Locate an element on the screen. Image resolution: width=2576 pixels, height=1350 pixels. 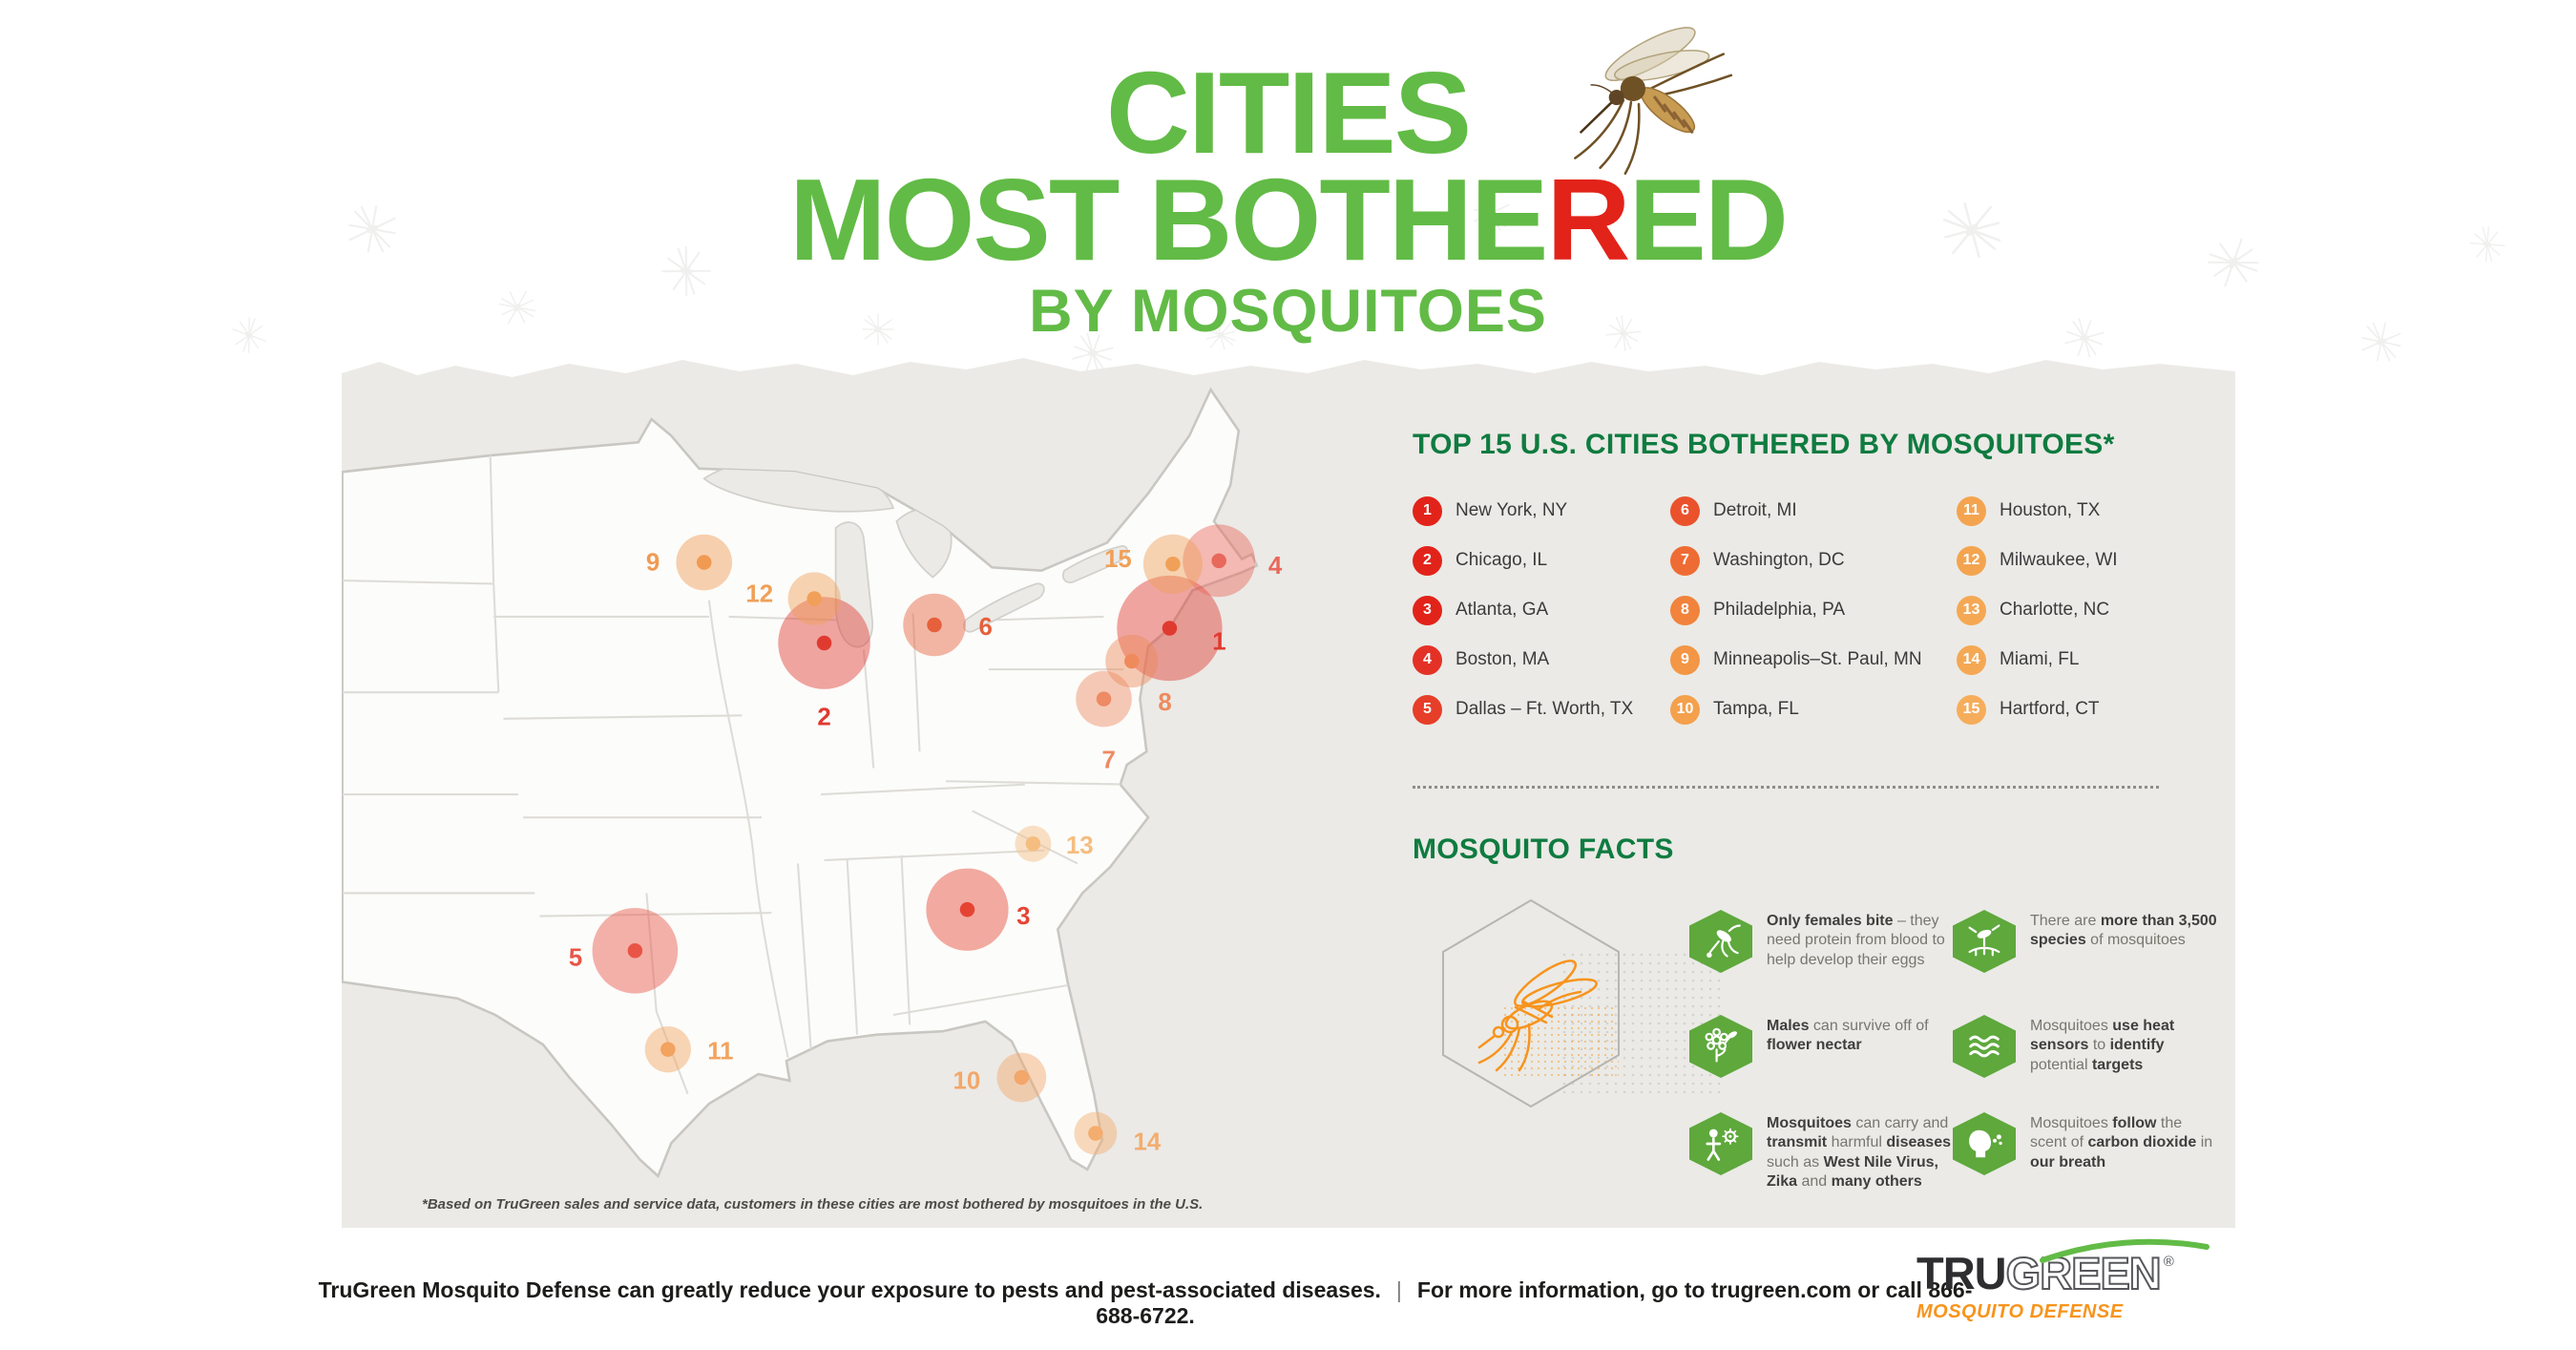
city-rank-badge: 5 is located at coordinates (1427, 709).